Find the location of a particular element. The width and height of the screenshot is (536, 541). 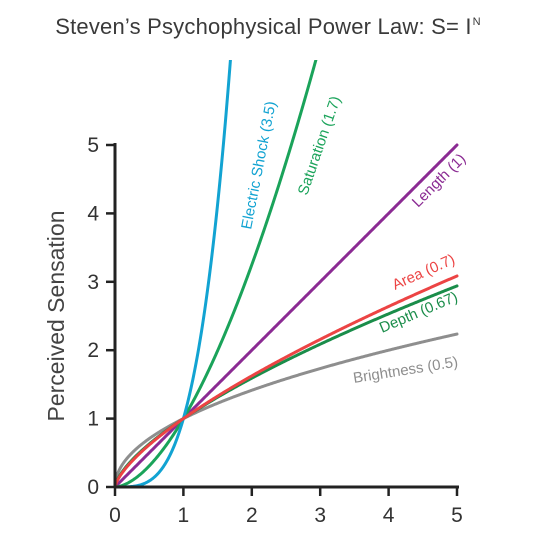

y-tick-label: 4 is located at coordinates (93, 213).